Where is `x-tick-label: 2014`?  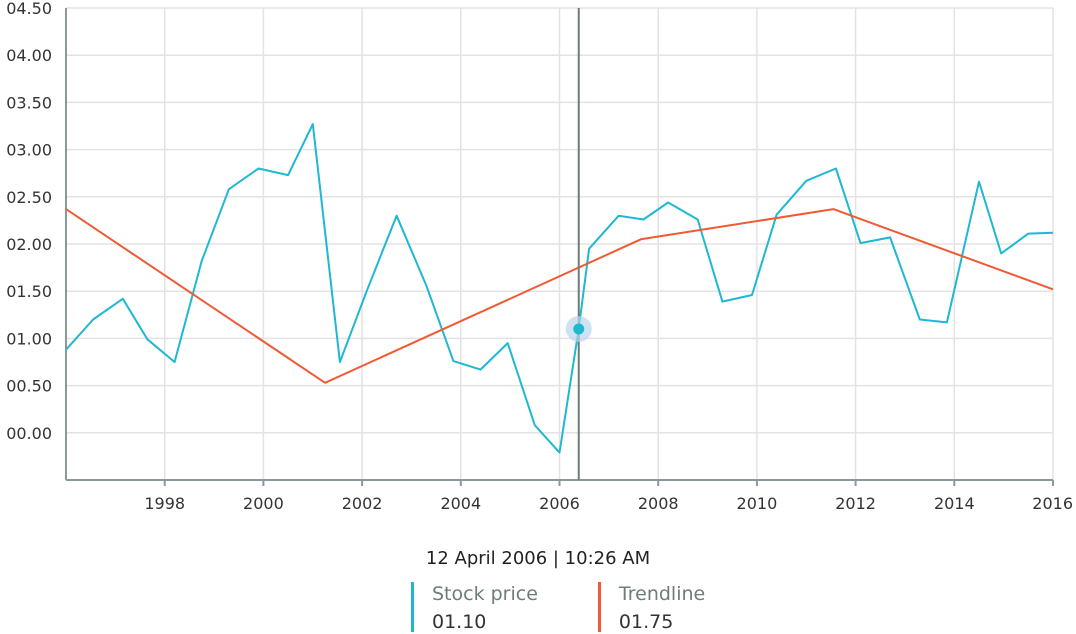 x-tick-label: 2014 is located at coordinates (954, 503).